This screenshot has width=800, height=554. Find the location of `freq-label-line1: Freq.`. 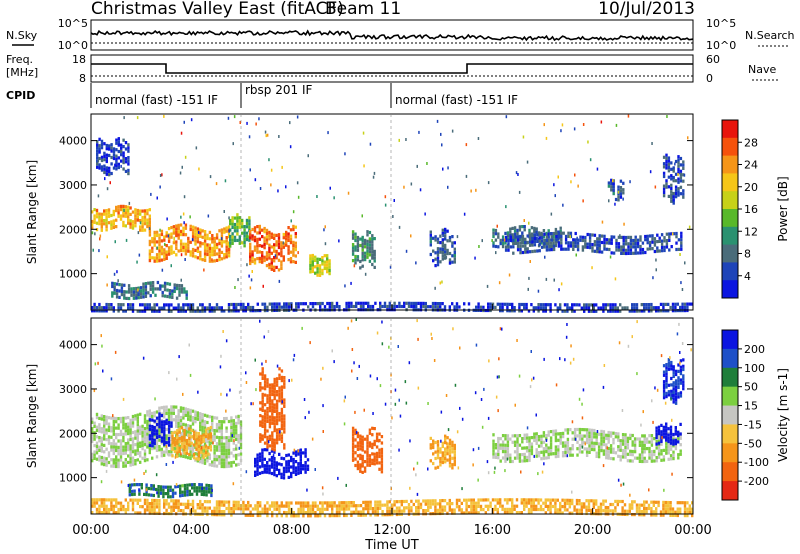

freq-label-line1: Freq. is located at coordinates (19, 59).